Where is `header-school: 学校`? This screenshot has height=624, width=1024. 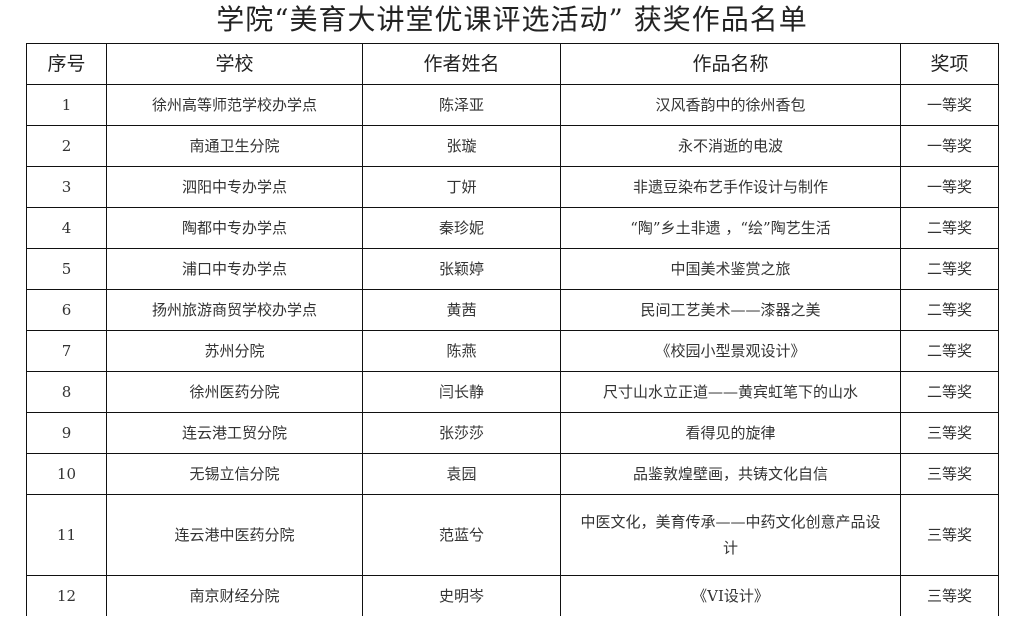 header-school: 学校 is located at coordinates (234, 64).